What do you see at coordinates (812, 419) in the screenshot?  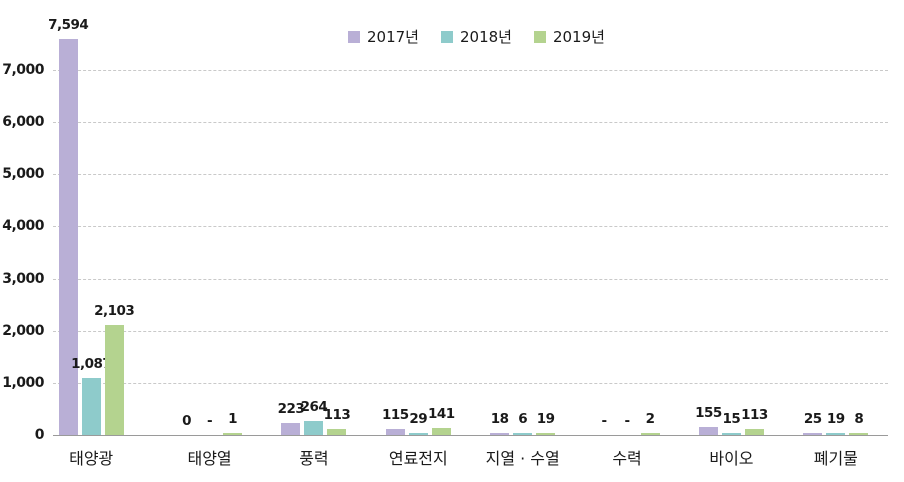 I see `value-label: 25` at bounding box center [812, 419].